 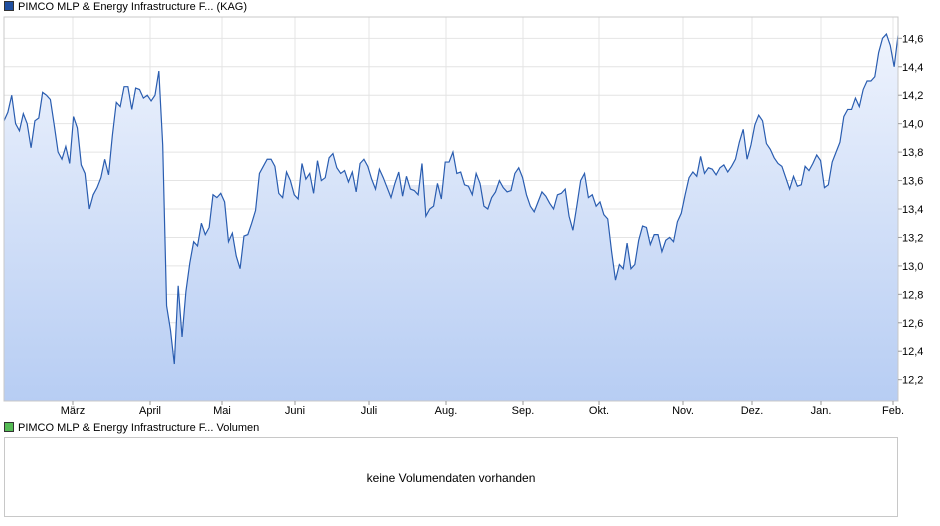 What do you see at coordinates (752, 411) in the screenshot?
I see `x-tick-label: Dez.` at bounding box center [752, 411].